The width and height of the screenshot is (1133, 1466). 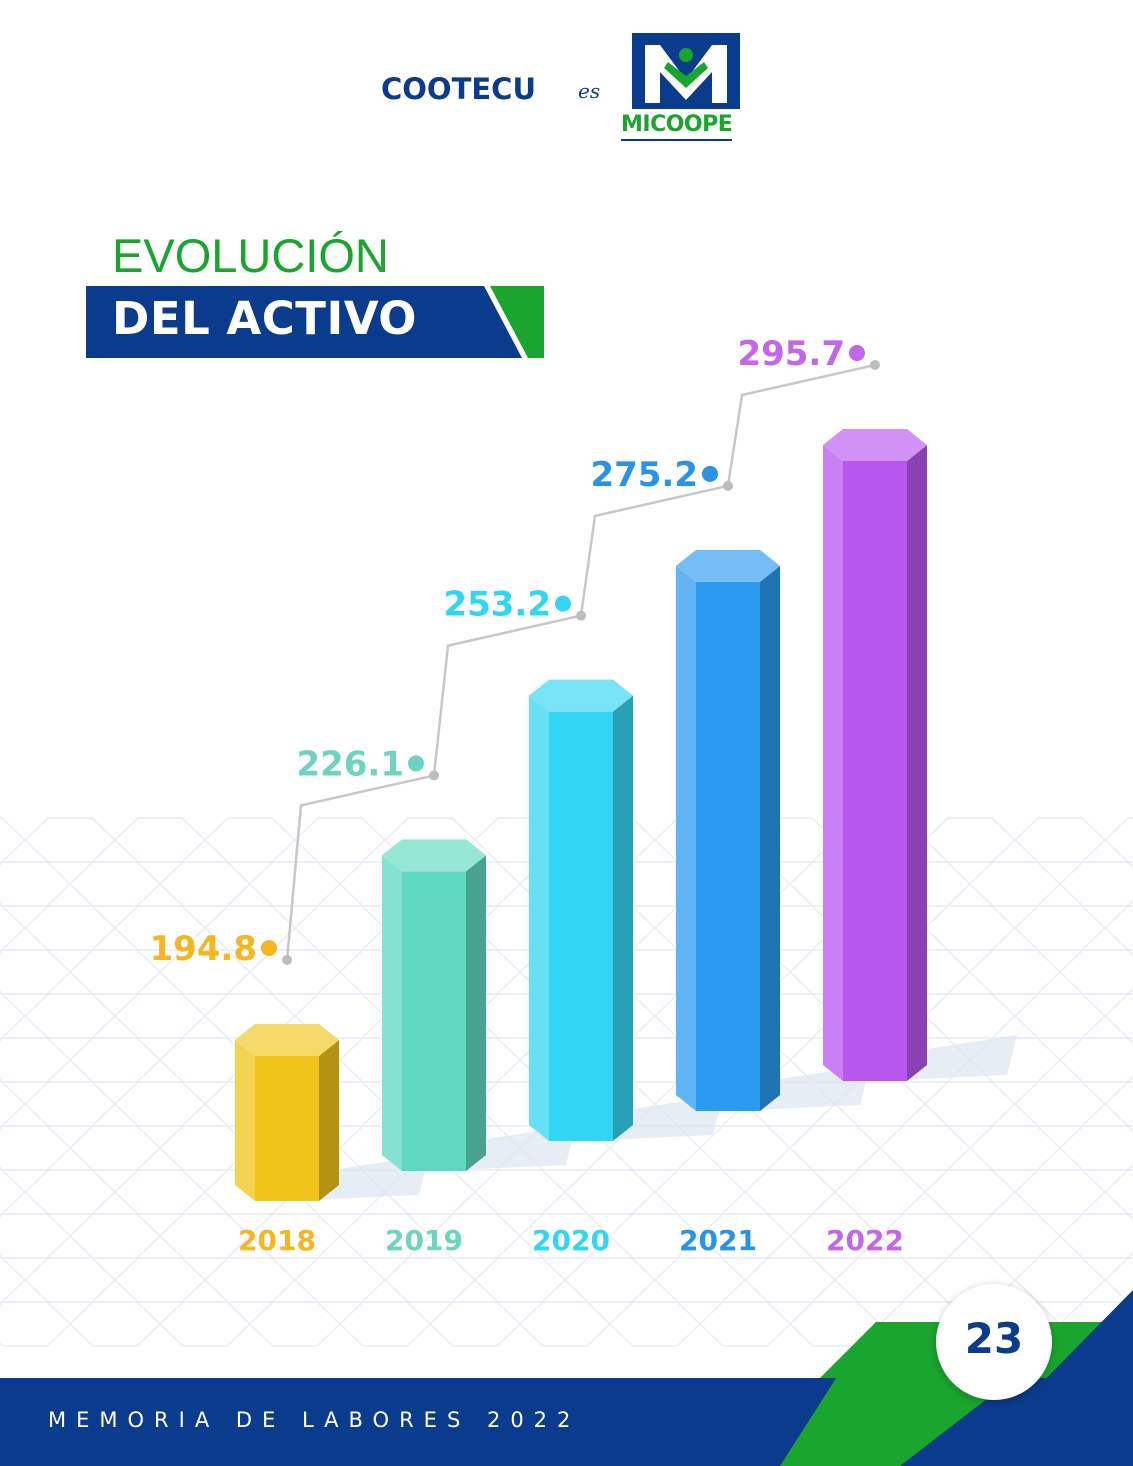 I want to click on value-label: 253.2, so click(x=497, y=605).